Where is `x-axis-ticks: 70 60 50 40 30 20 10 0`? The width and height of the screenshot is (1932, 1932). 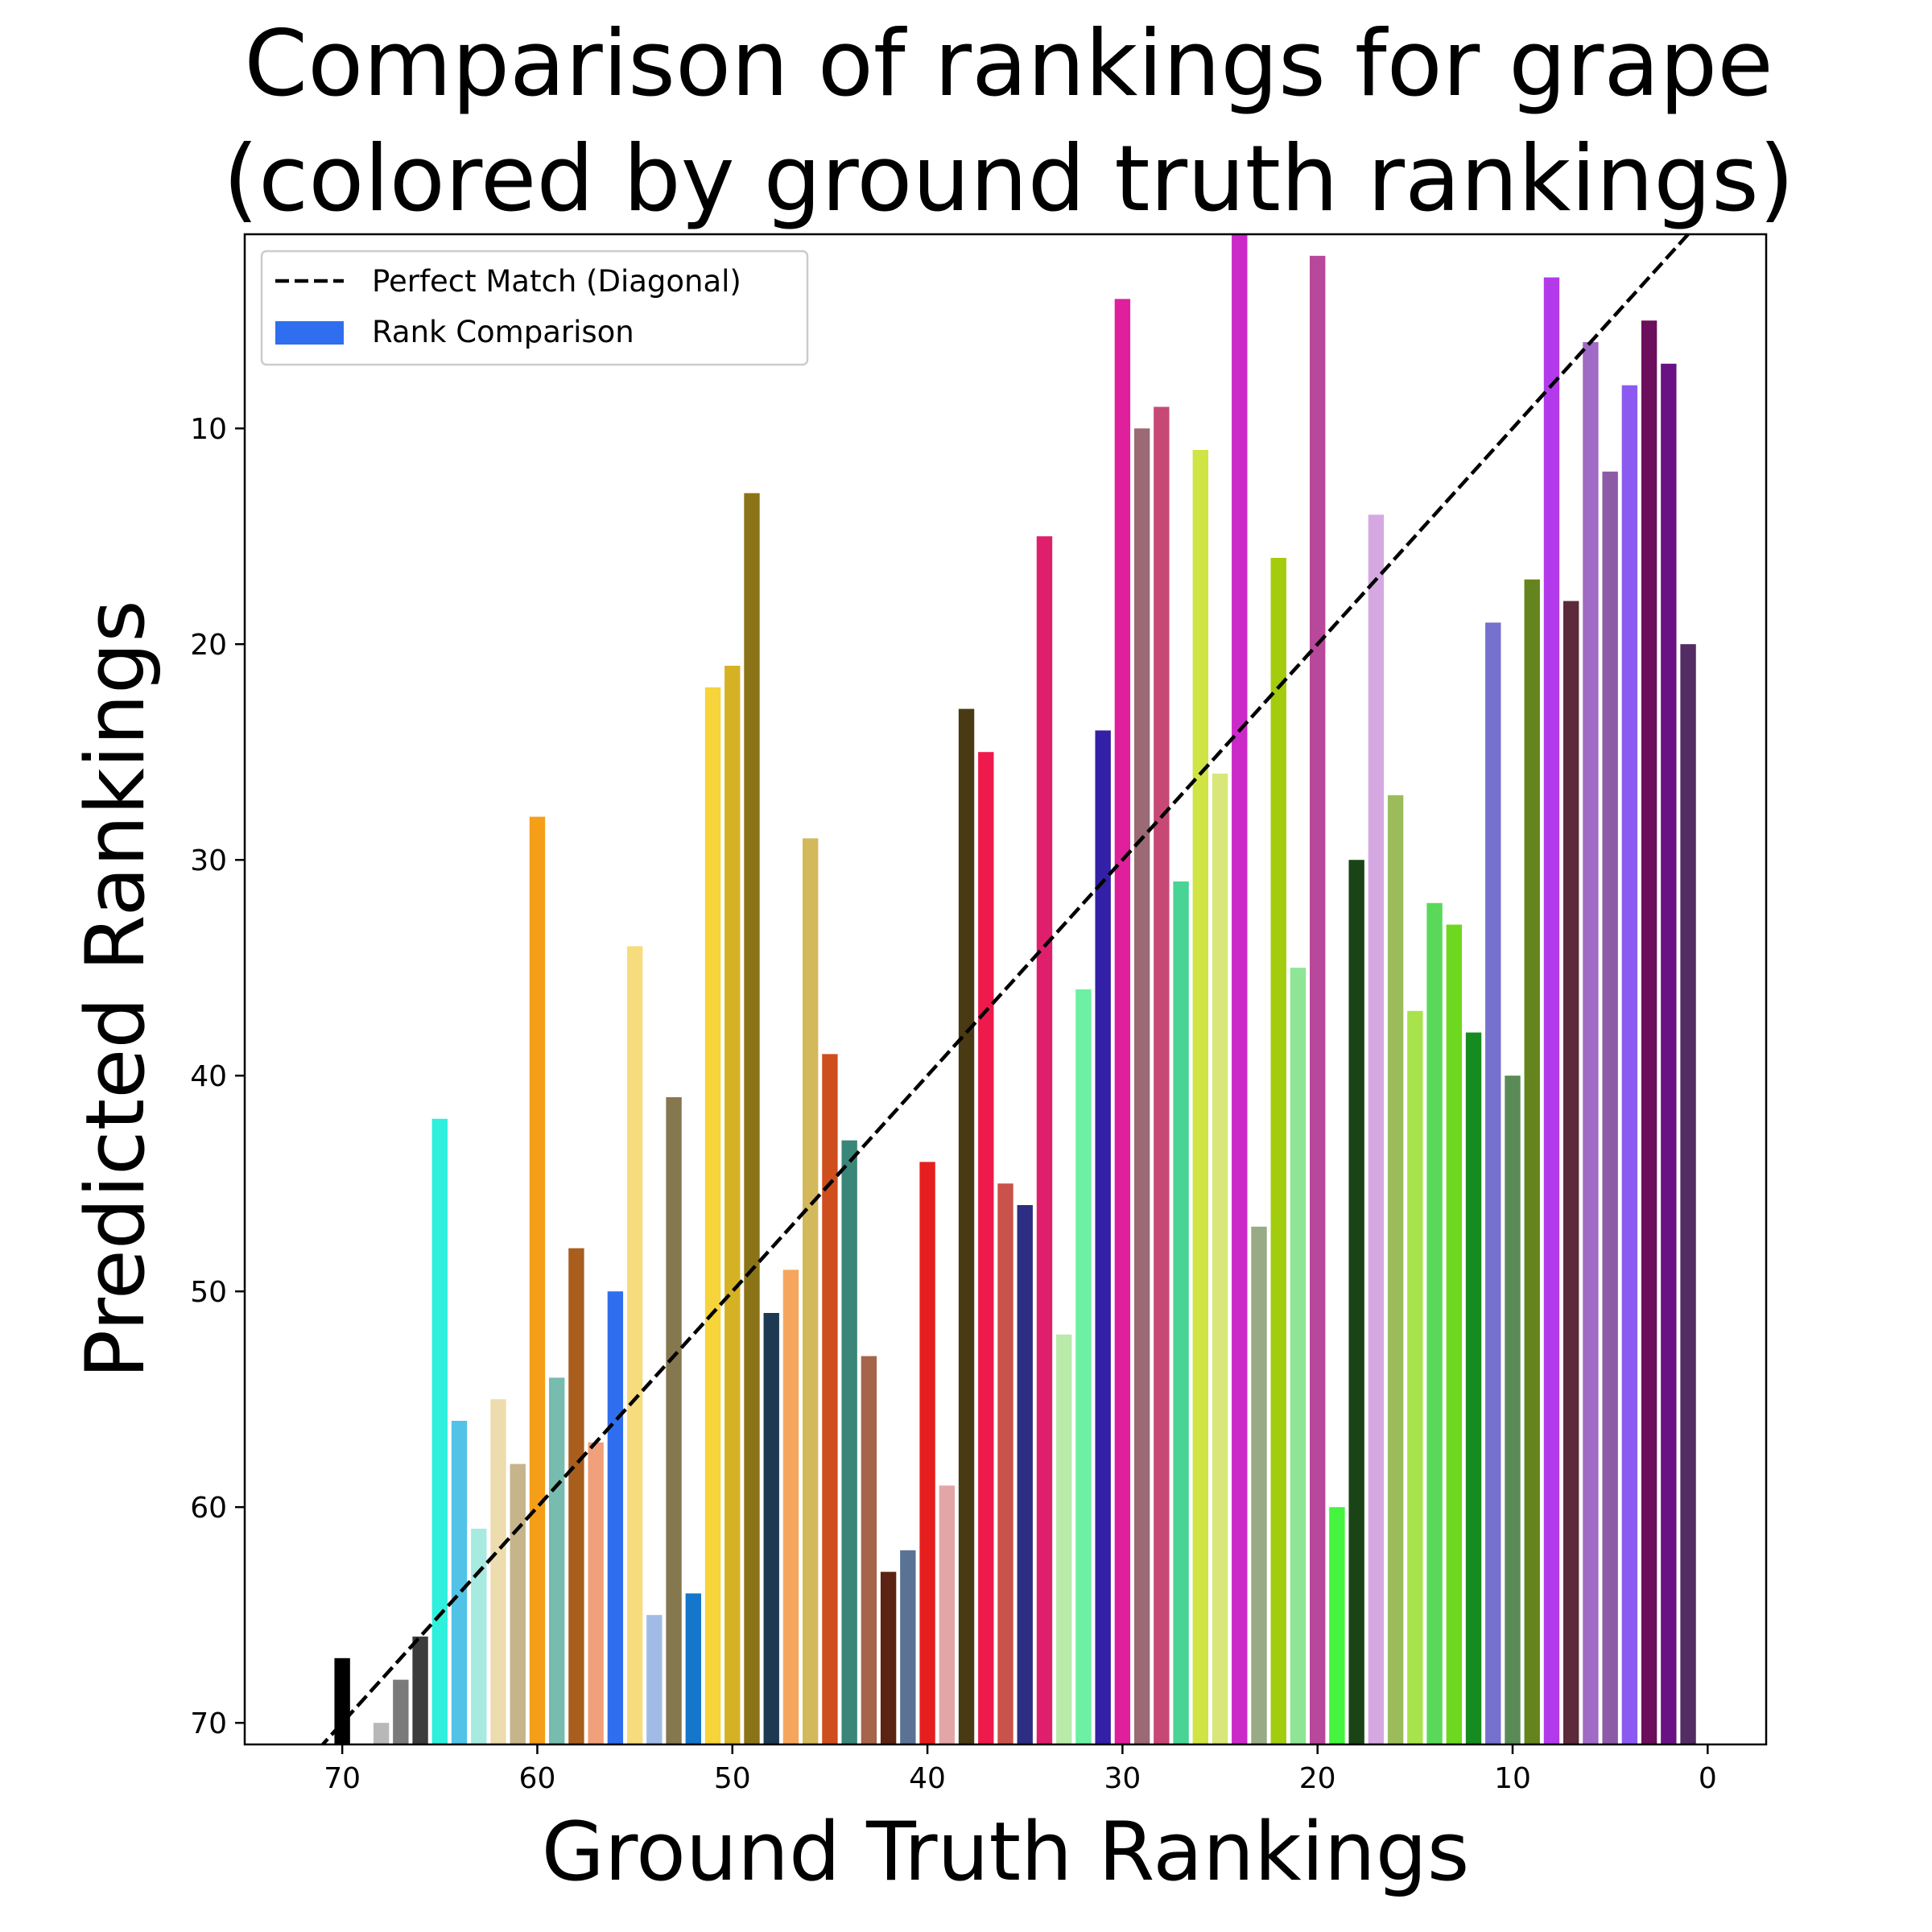 x-axis-ticks: 70 60 50 40 30 20 10 0 is located at coordinates (1020, 1770).